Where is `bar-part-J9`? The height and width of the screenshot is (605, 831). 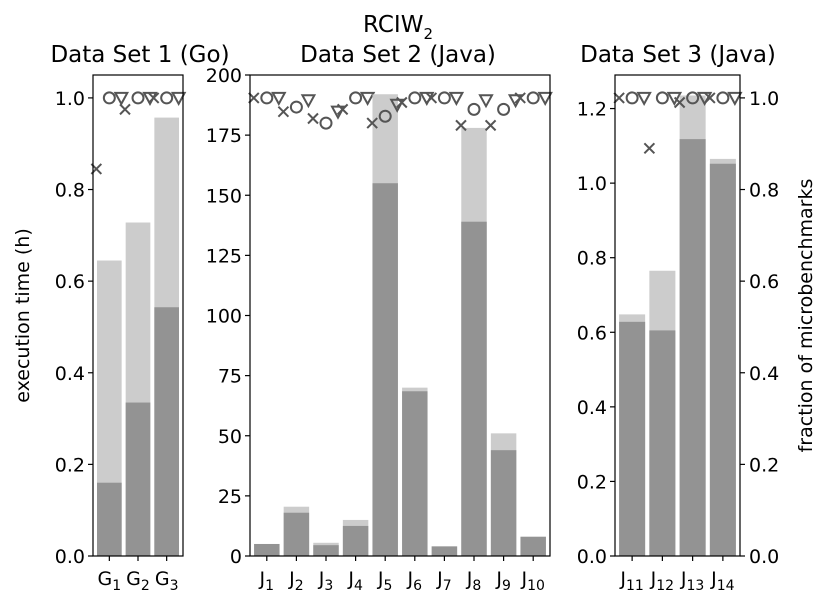 bar-part-J9 is located at coordinates (503, 503).